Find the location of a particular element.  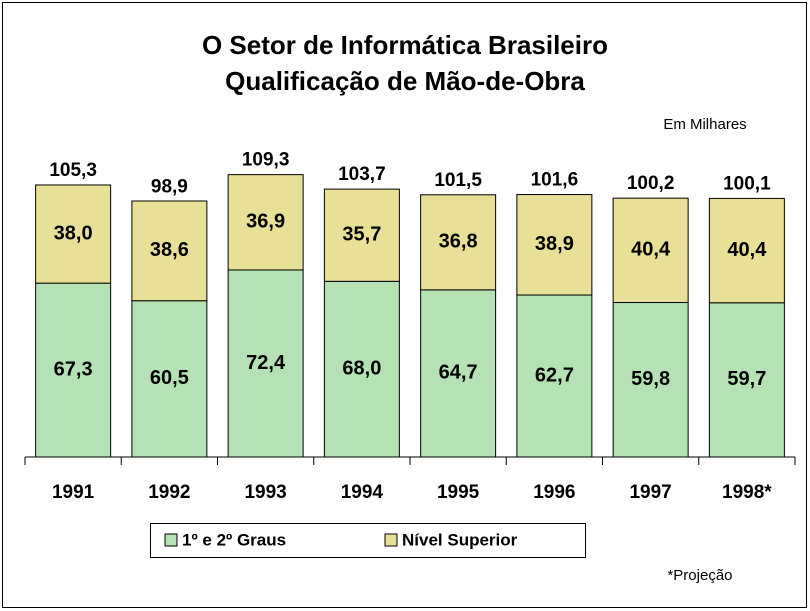

x-tick-label: 1995 is located at coordinates (458, 492).